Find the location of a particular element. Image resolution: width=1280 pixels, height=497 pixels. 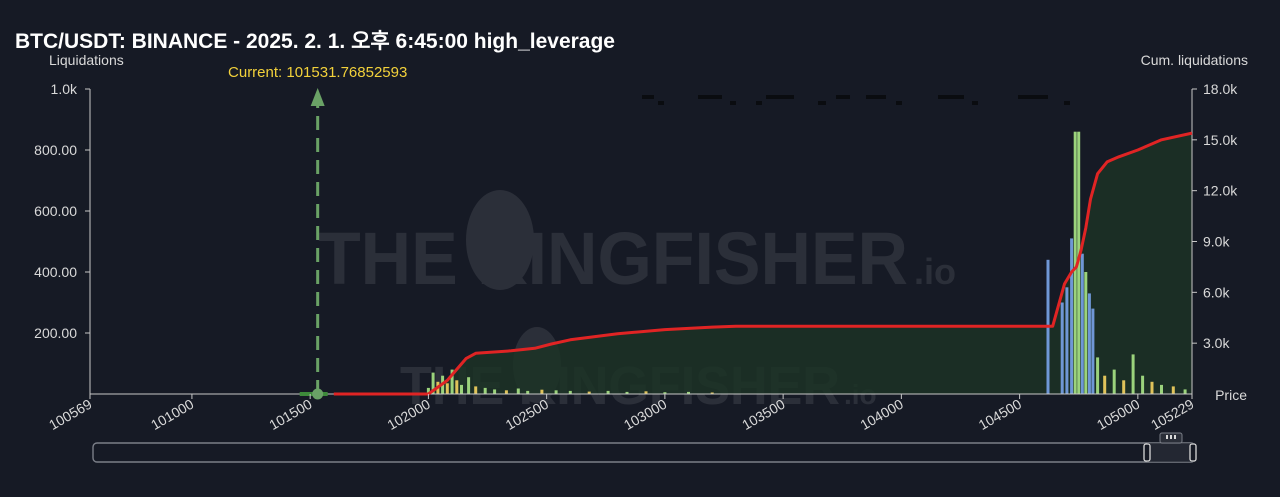

y-tick-label: 200.00 is located at coordinates (55, 333).